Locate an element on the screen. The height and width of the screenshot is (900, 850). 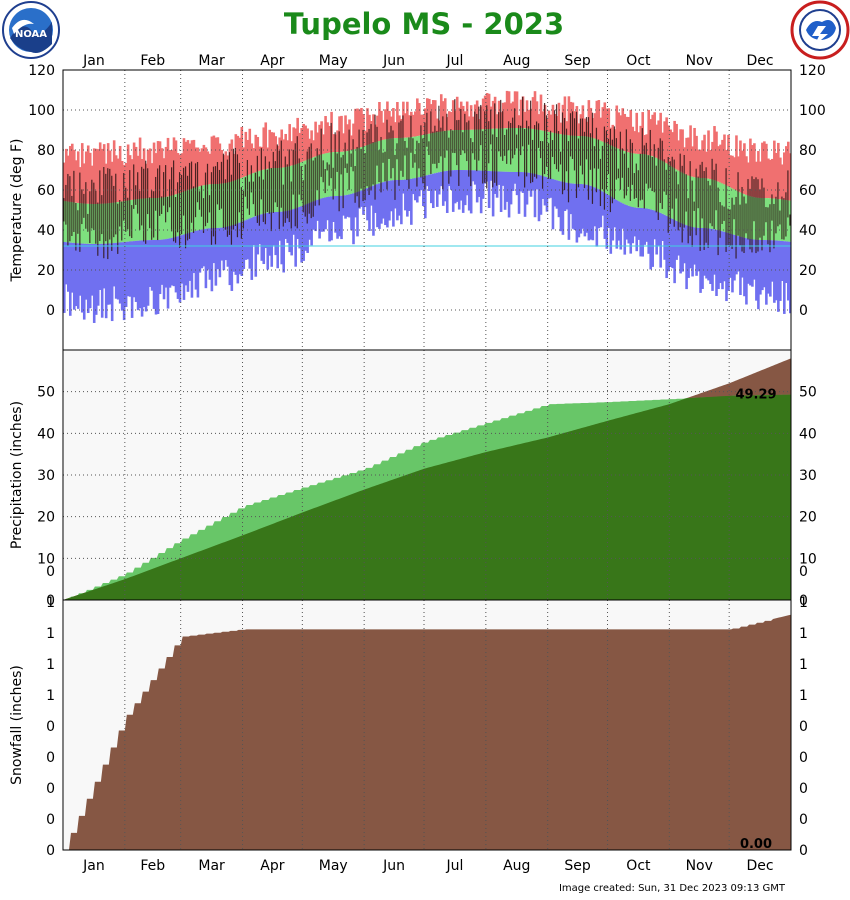
y-tick-label-right: 20 is located at coordinates (808, 271).